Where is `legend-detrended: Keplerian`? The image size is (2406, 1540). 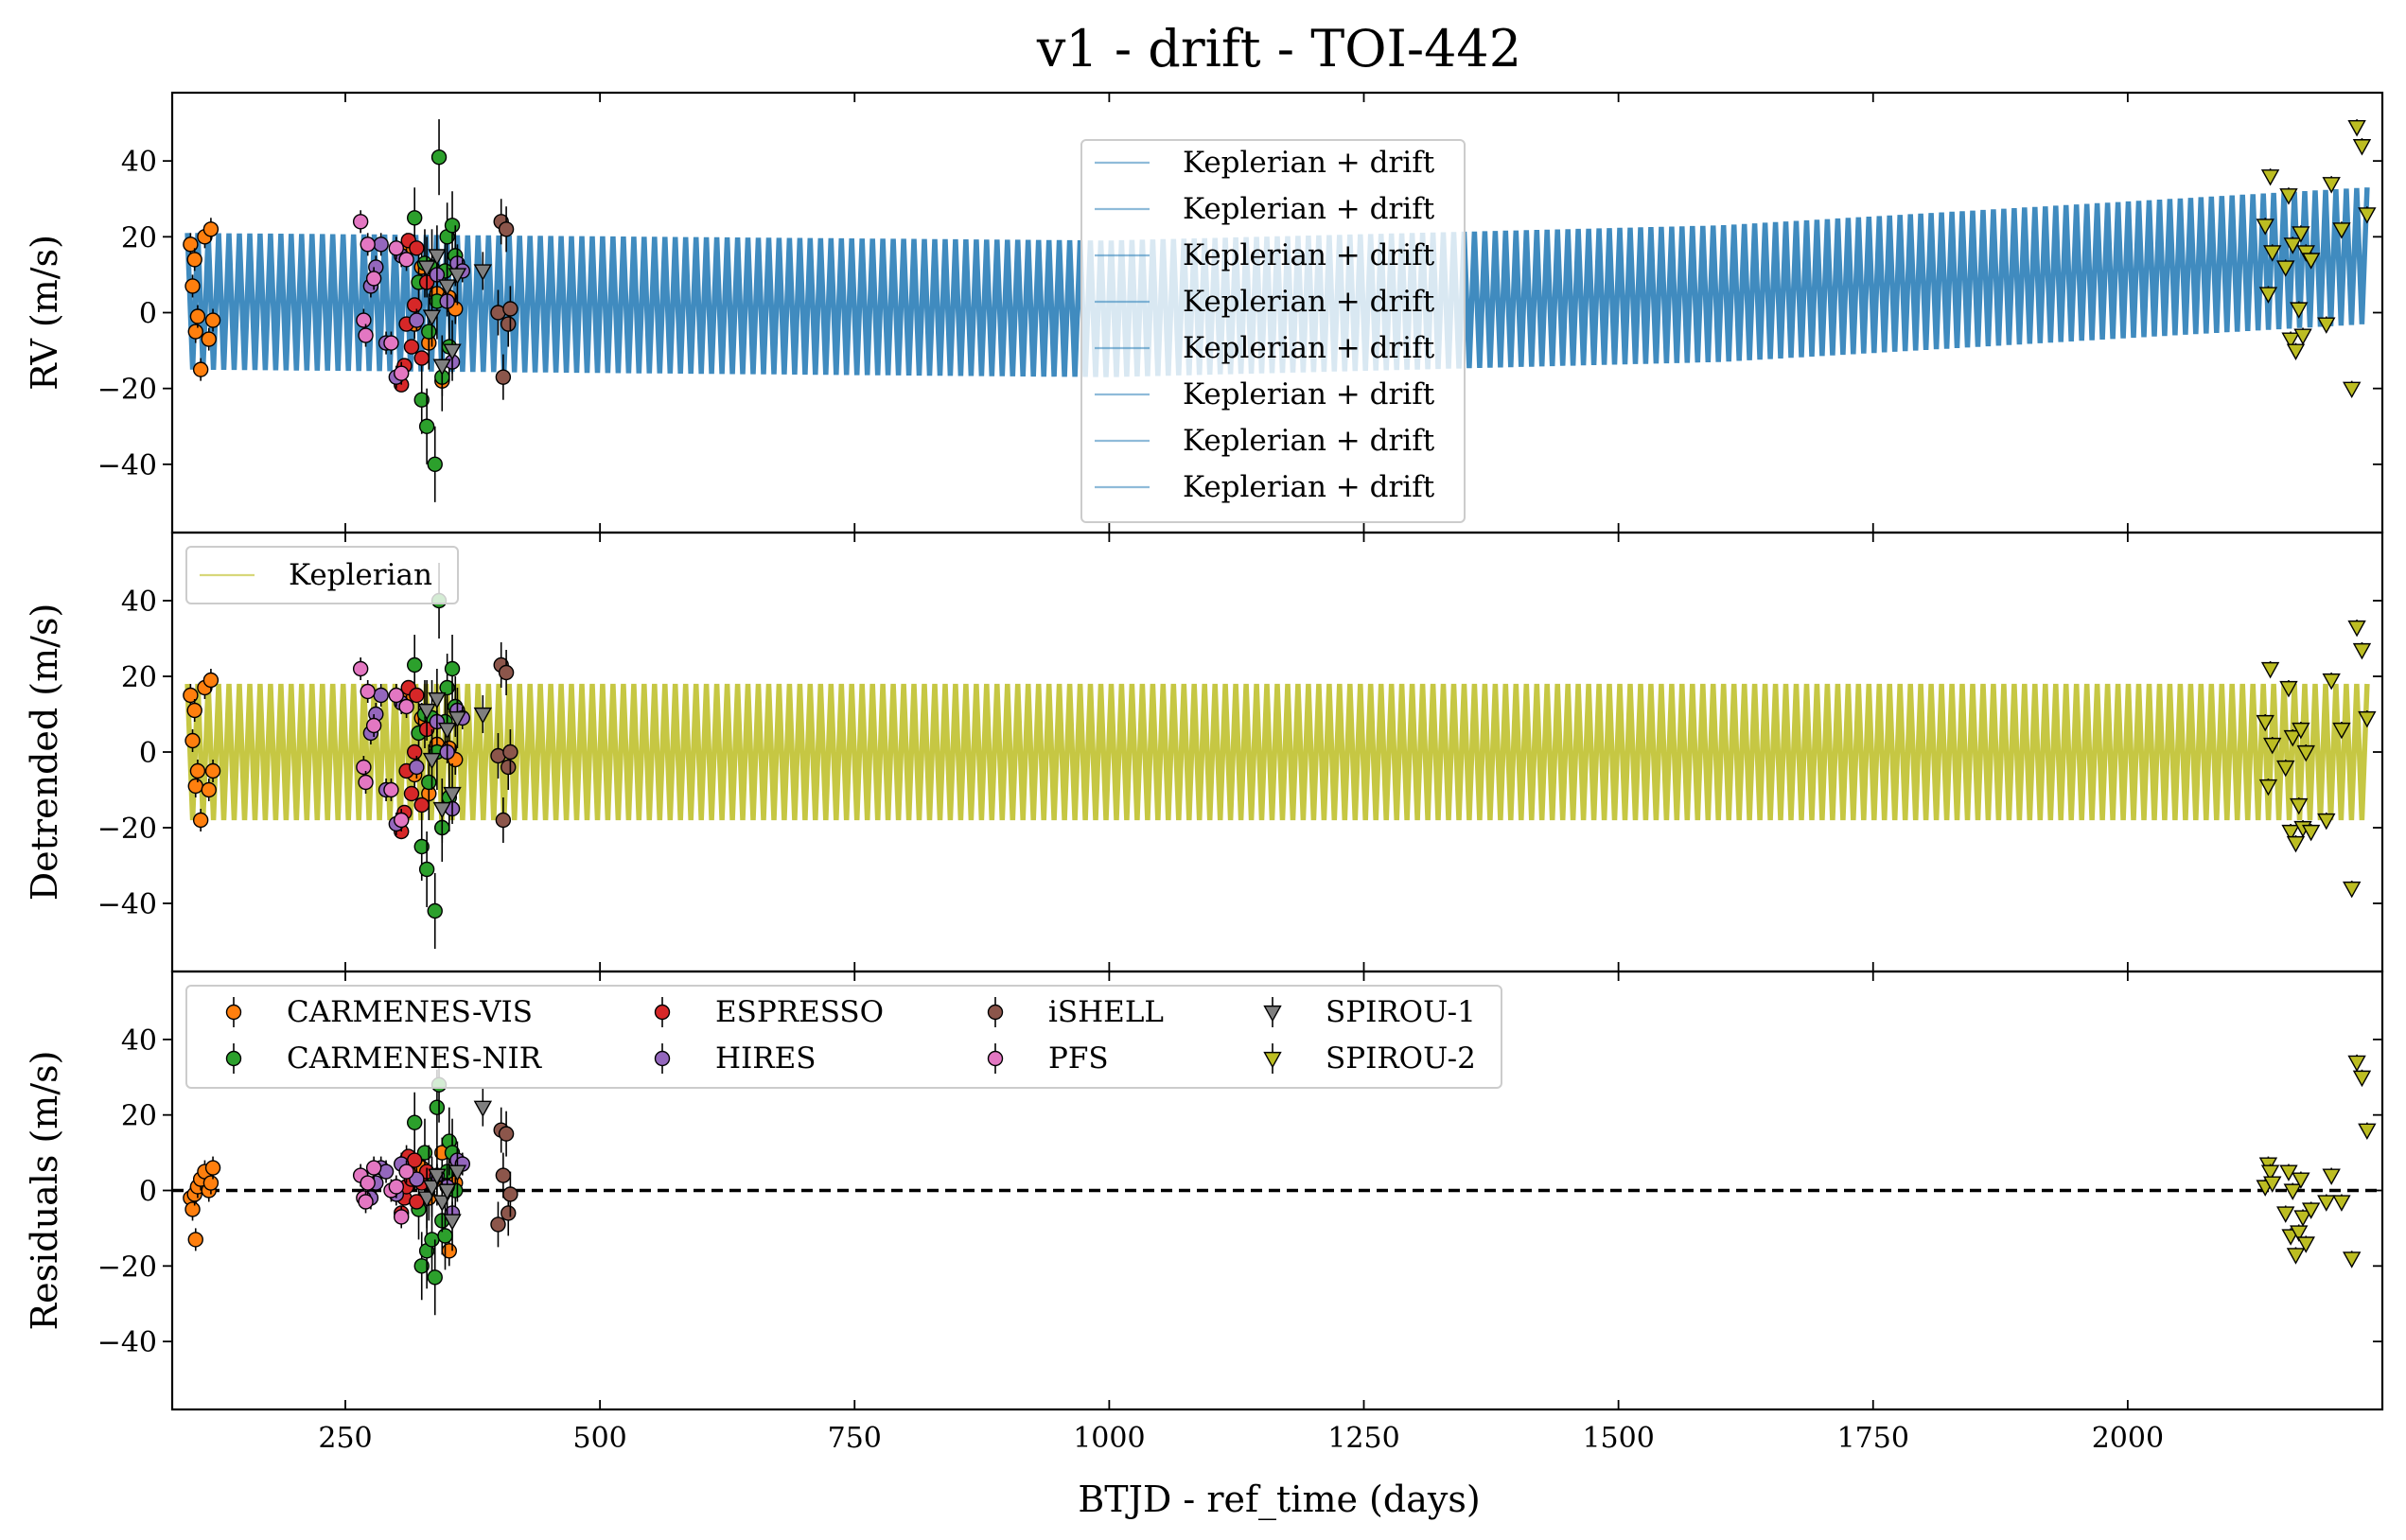
legend-detrended: Keplerian is located at coordinates (322, 575).